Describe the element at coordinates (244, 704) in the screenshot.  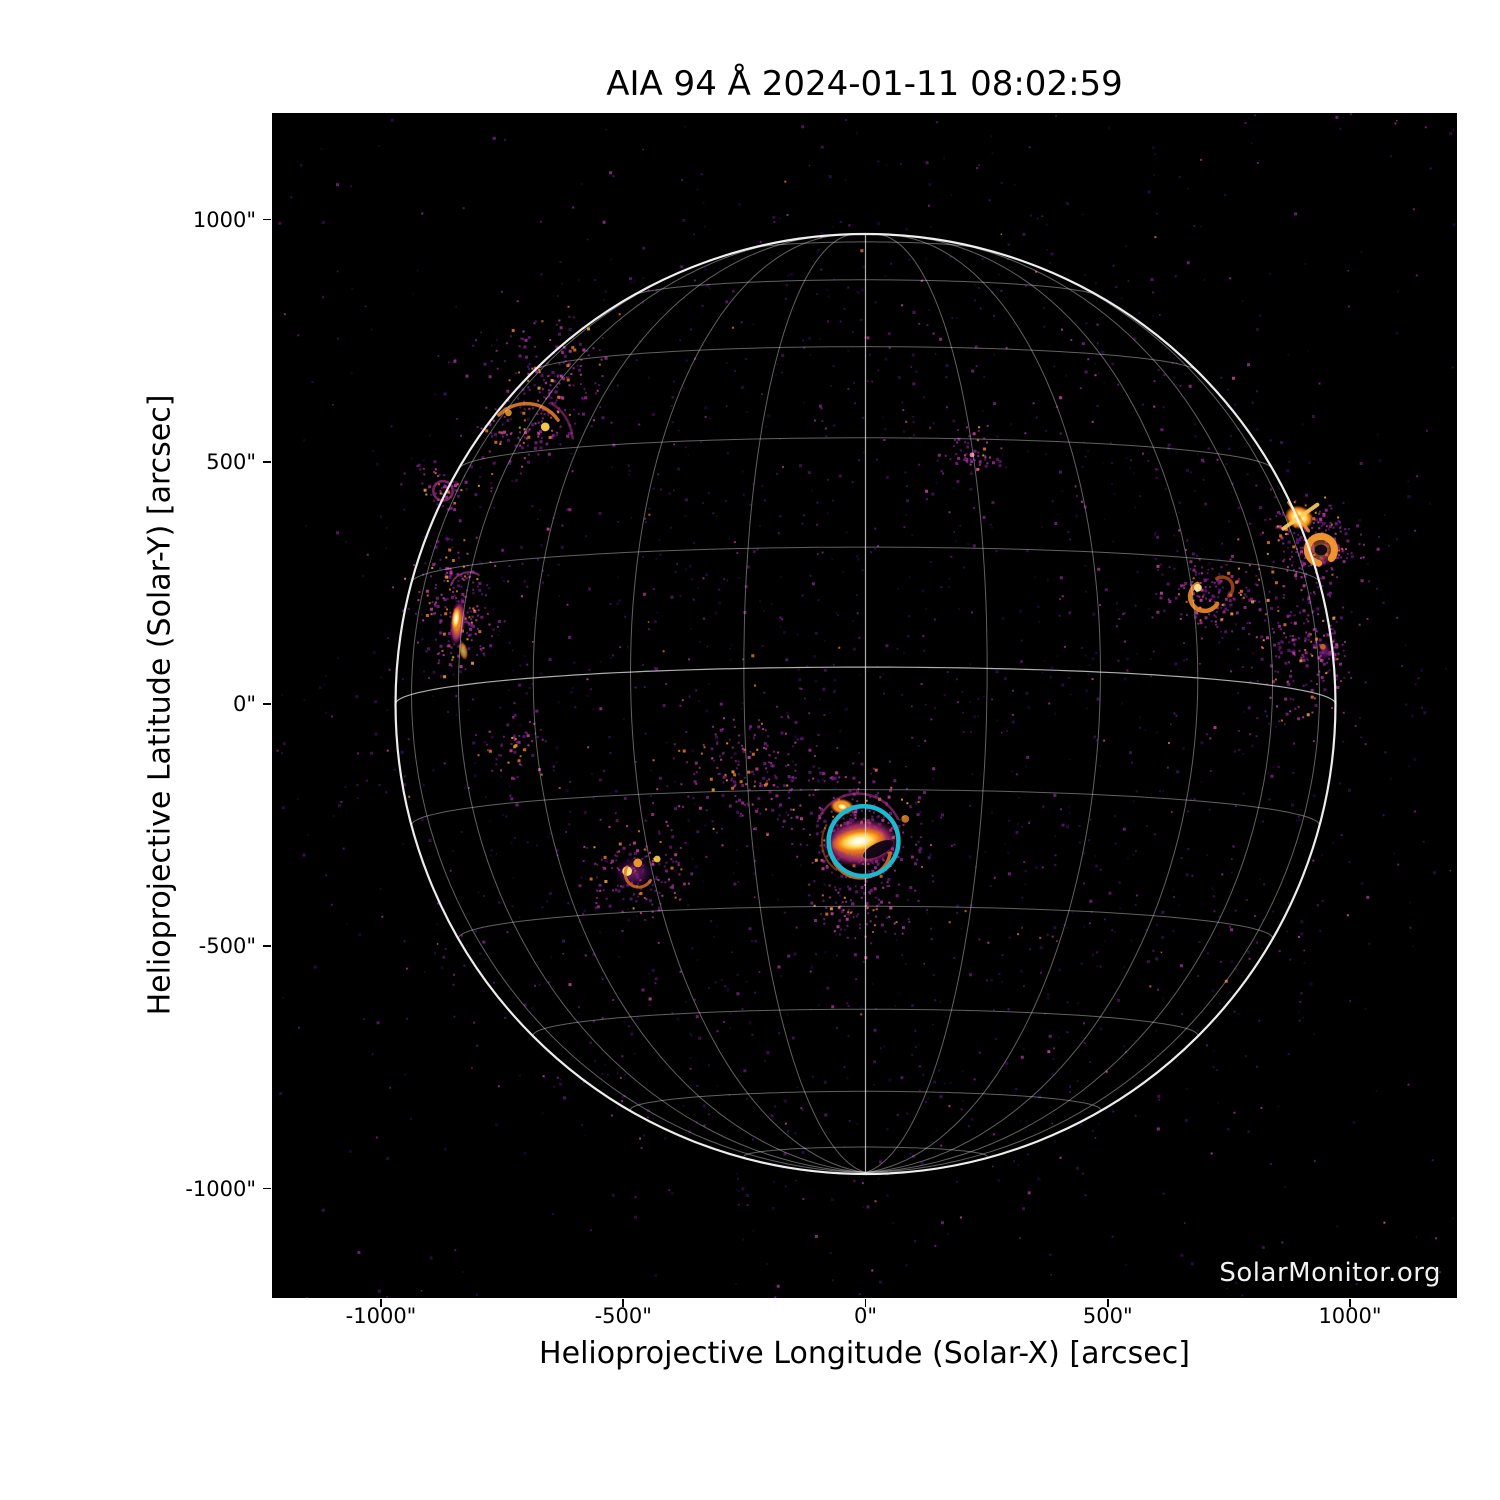
I see `y-tick-label: 0"` at that location.